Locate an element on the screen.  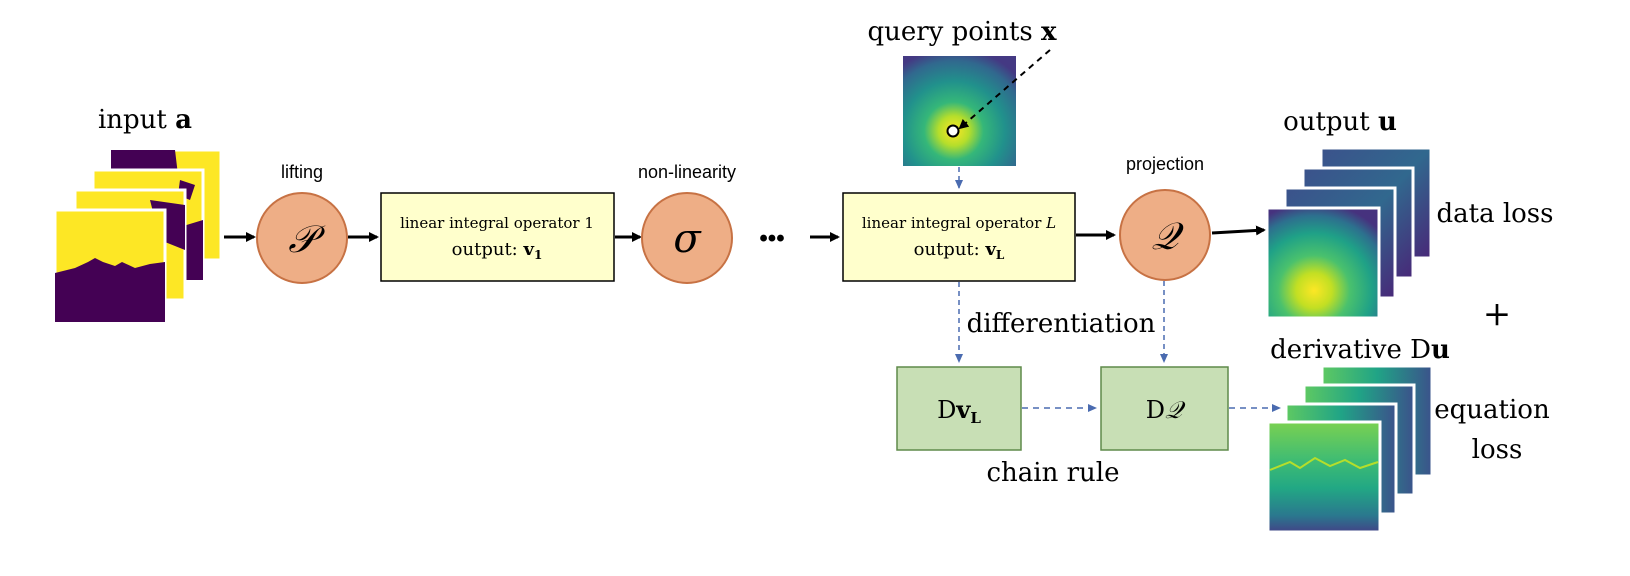
lifting-node: 𝒫 is located at coordinates (302, 238).